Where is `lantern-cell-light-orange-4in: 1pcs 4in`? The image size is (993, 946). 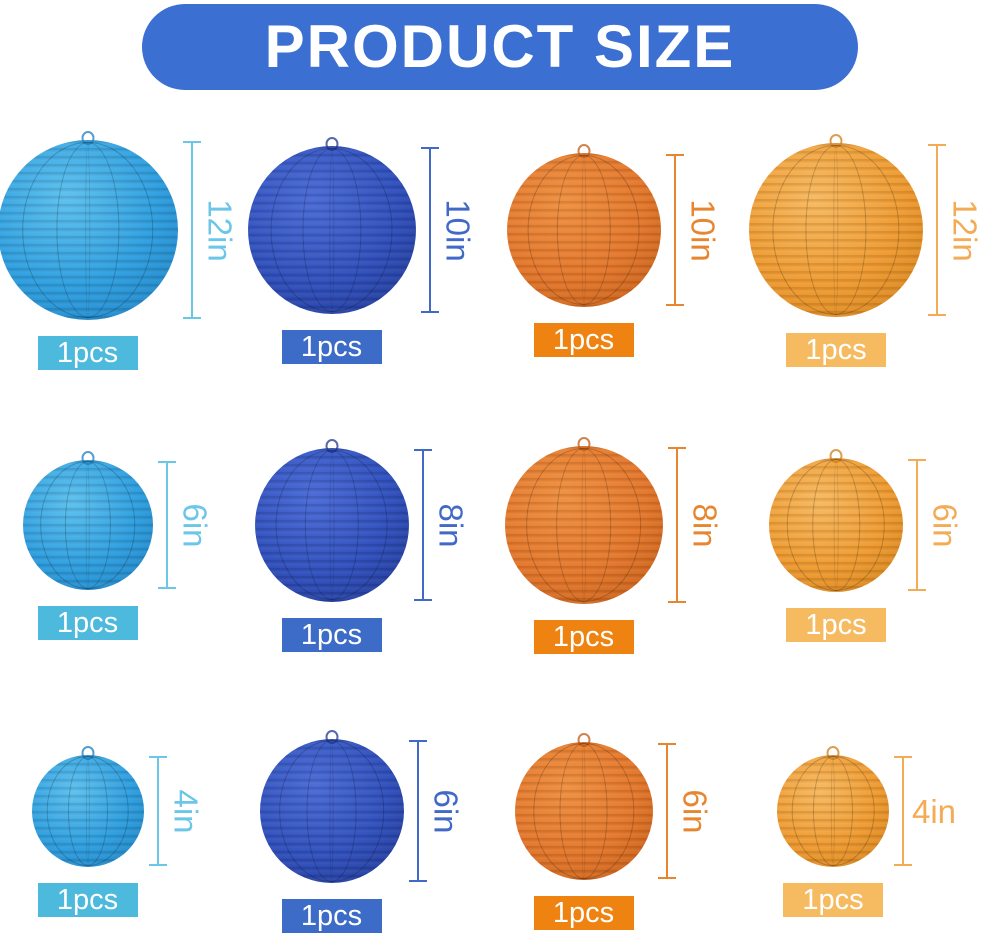
lantern-cell-light-orange-4in: 1pcs 4in is located at coordinates (866, 836).